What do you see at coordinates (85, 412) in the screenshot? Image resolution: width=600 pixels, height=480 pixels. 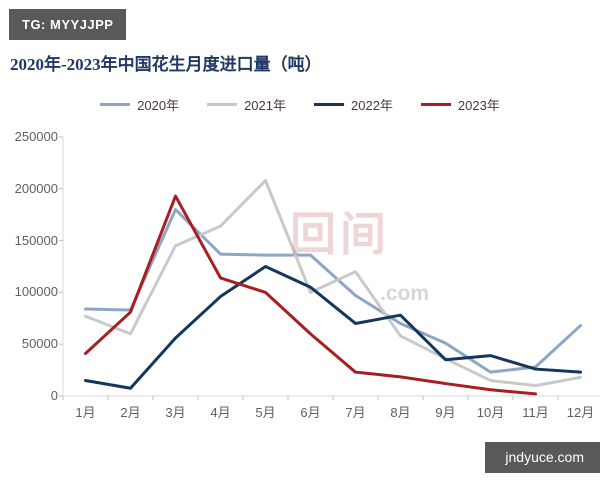 I see `x-tick-label: 1月` at bounding box center [85, 412].